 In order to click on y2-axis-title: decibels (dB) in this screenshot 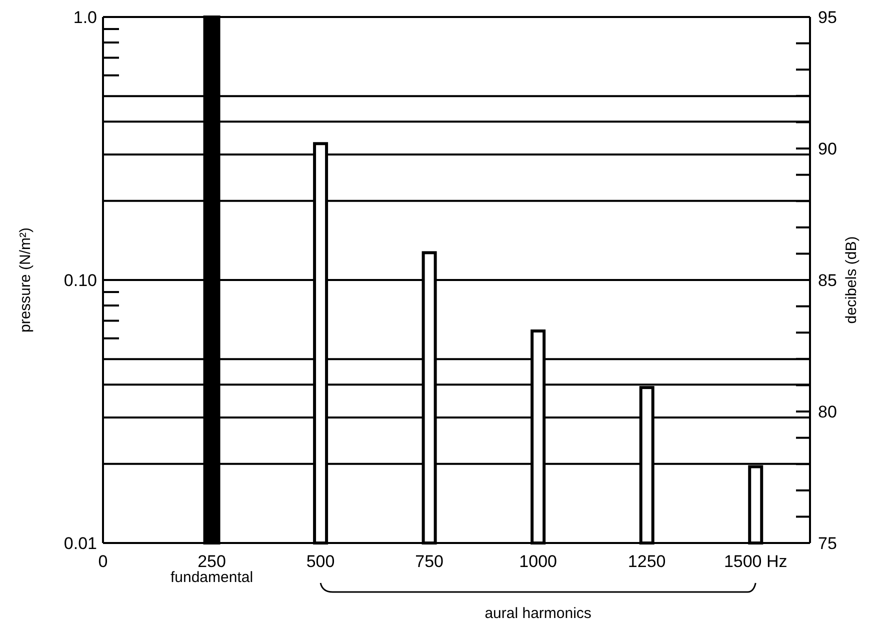, I will do `click(851, 280)`.